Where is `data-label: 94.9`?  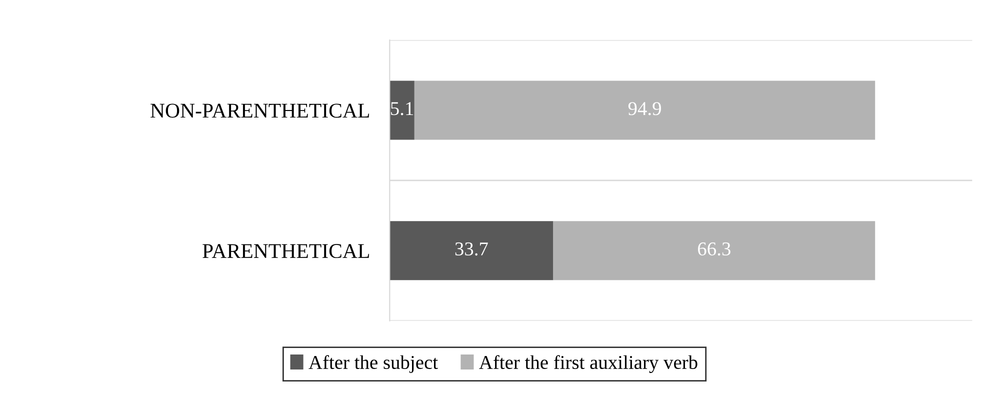 data-label: 94.9 is located at coordinates (644, 109).